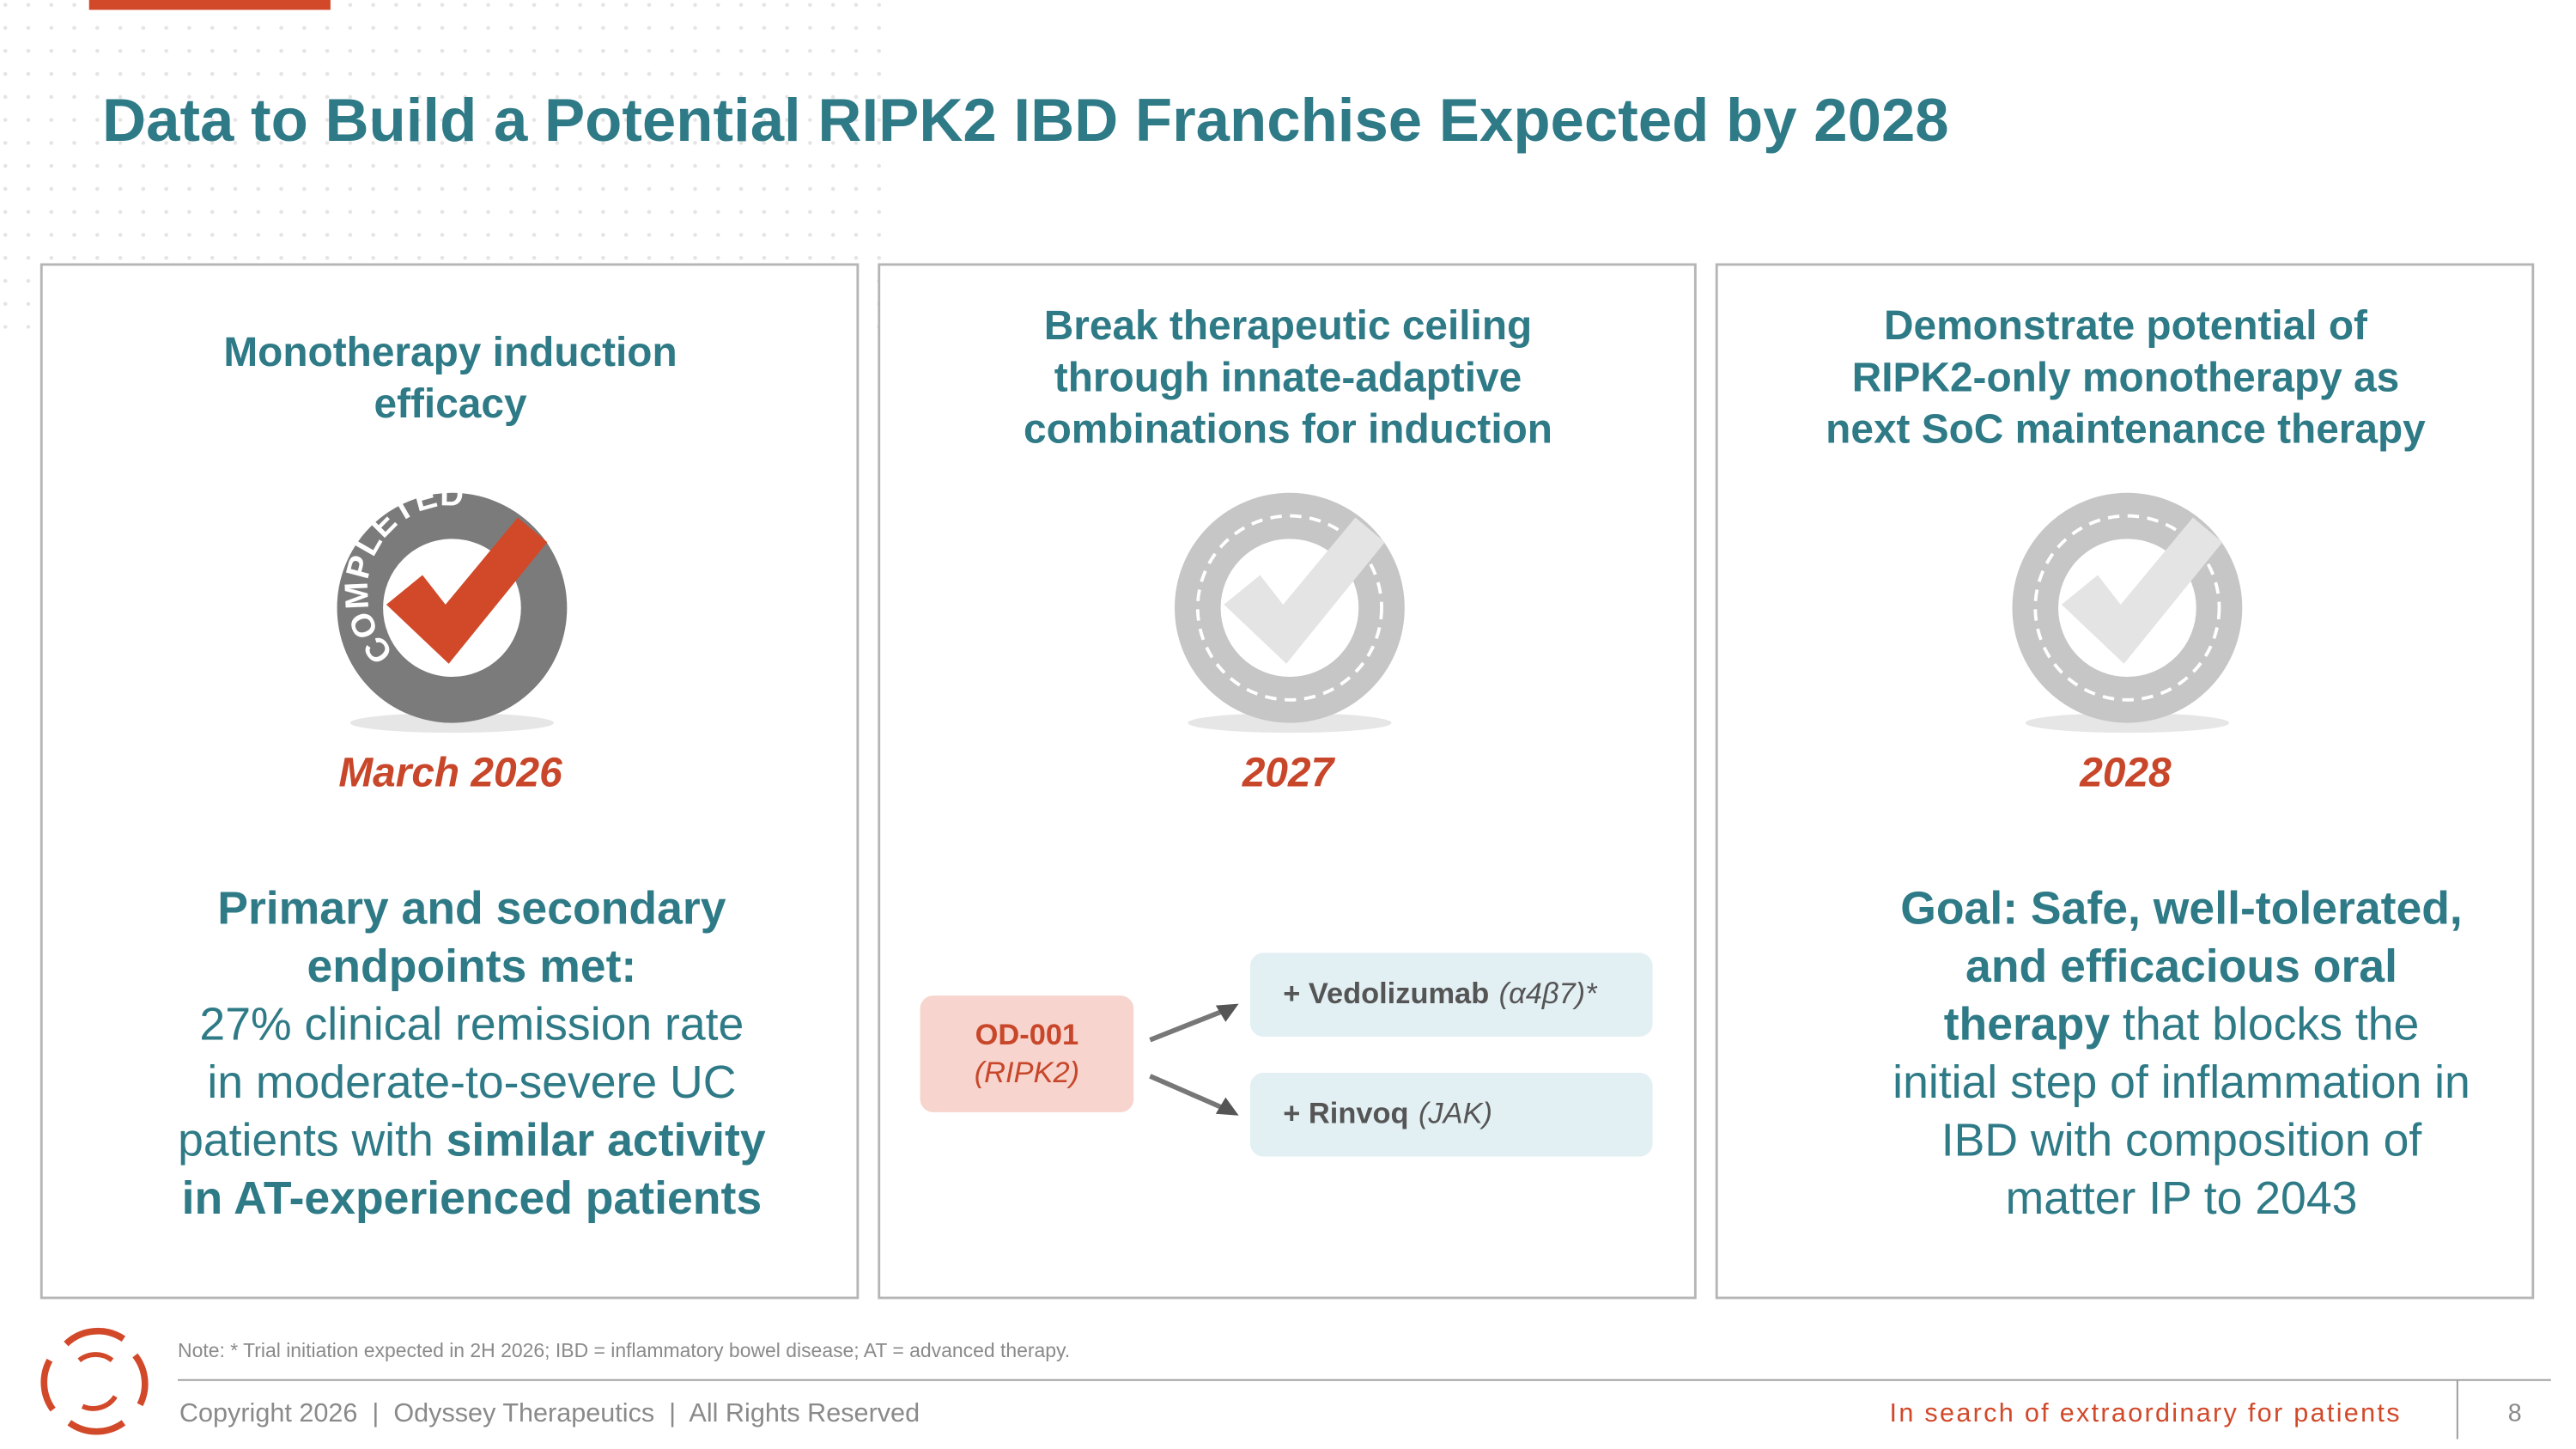 The height and width of the screenshot is (1449, 2576). I want to click on panel-heading: Demonstrate potential of, so click(2126, 326).